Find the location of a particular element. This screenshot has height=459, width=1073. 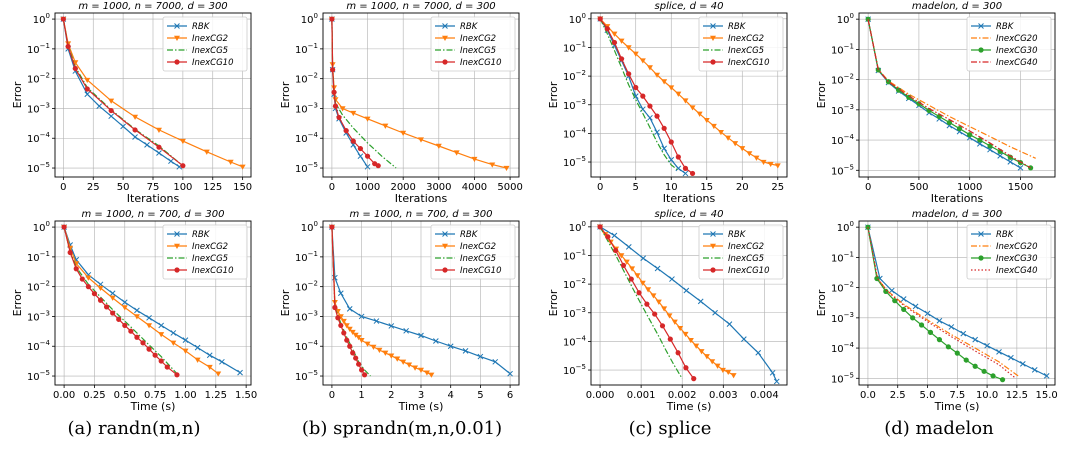

series-InexCG30 is located at coordinates (935, 303).